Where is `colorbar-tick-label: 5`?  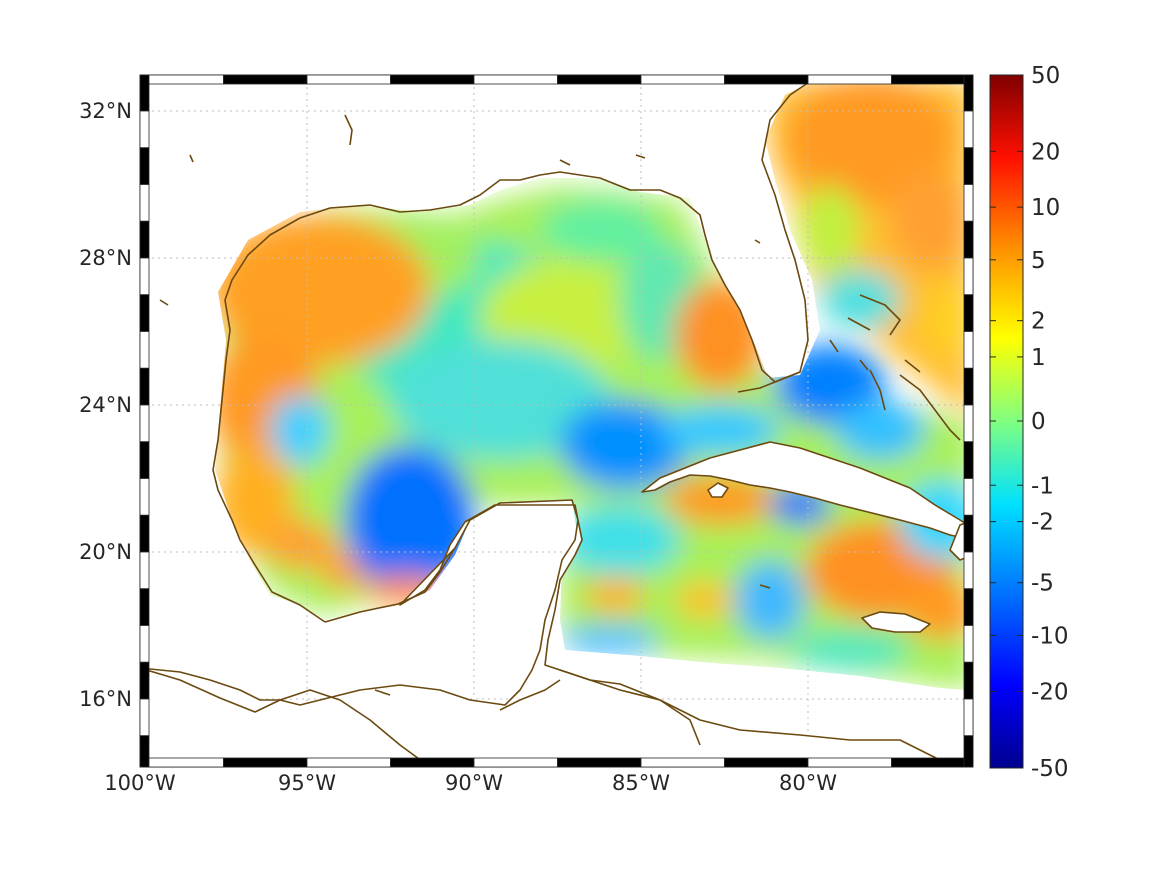
colorbar-tick-label: 5 is located at coordinates (1038, 261).